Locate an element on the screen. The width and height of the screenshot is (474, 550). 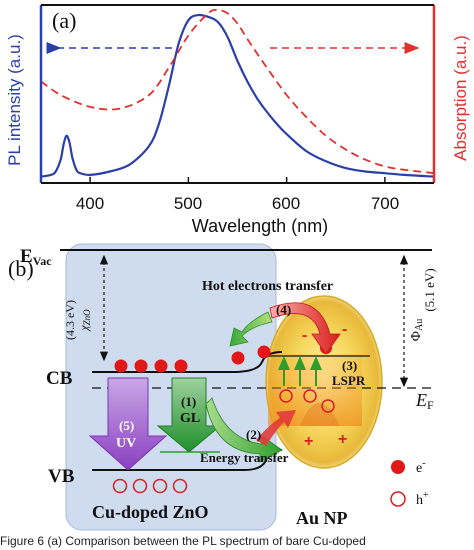
x-tick-labels: 400 500 600 700 is located at coordinates (237, 203).